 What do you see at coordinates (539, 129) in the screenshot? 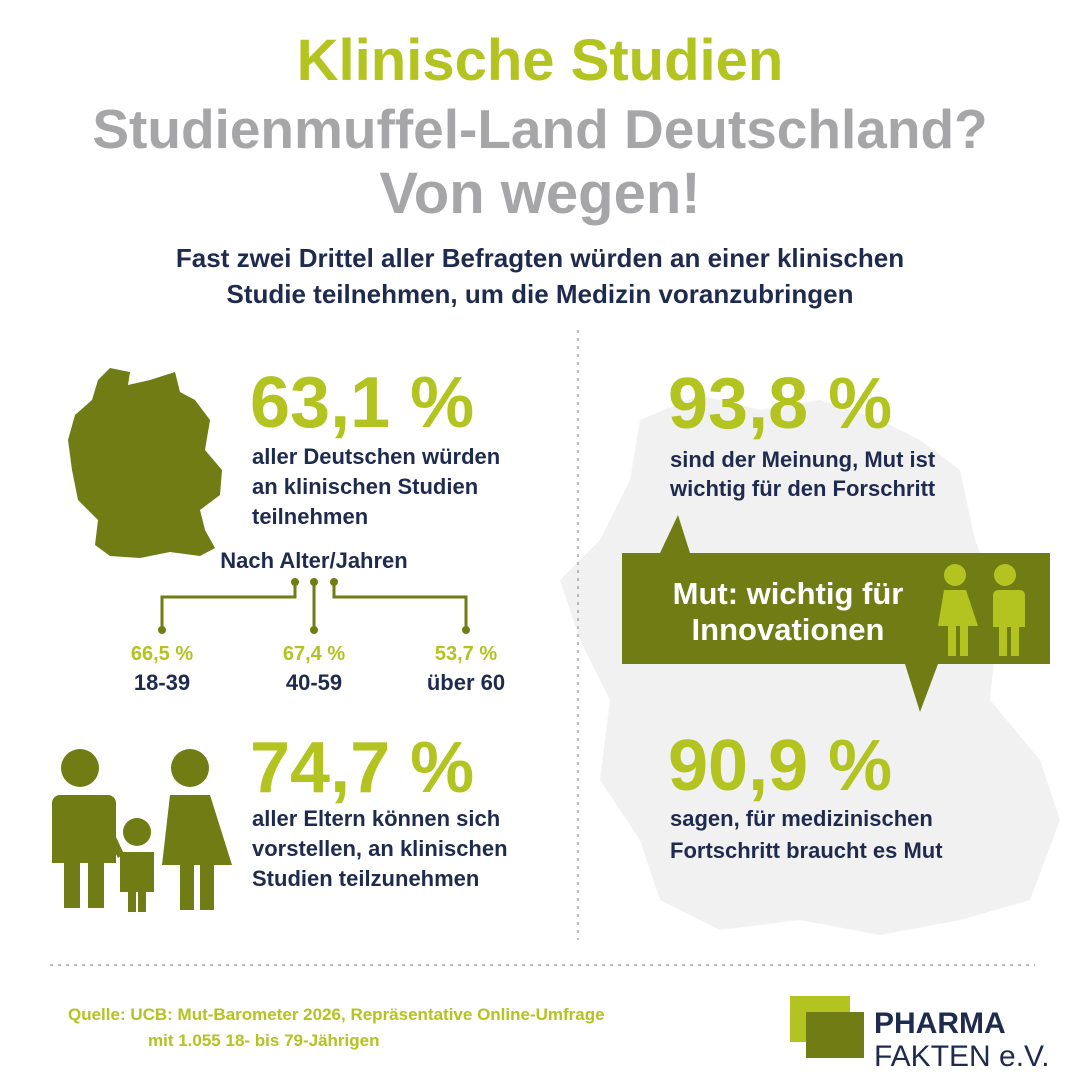
I see `subtitle: Studienmuffel-Land Deutschland?` at bounding box center [539, 129].